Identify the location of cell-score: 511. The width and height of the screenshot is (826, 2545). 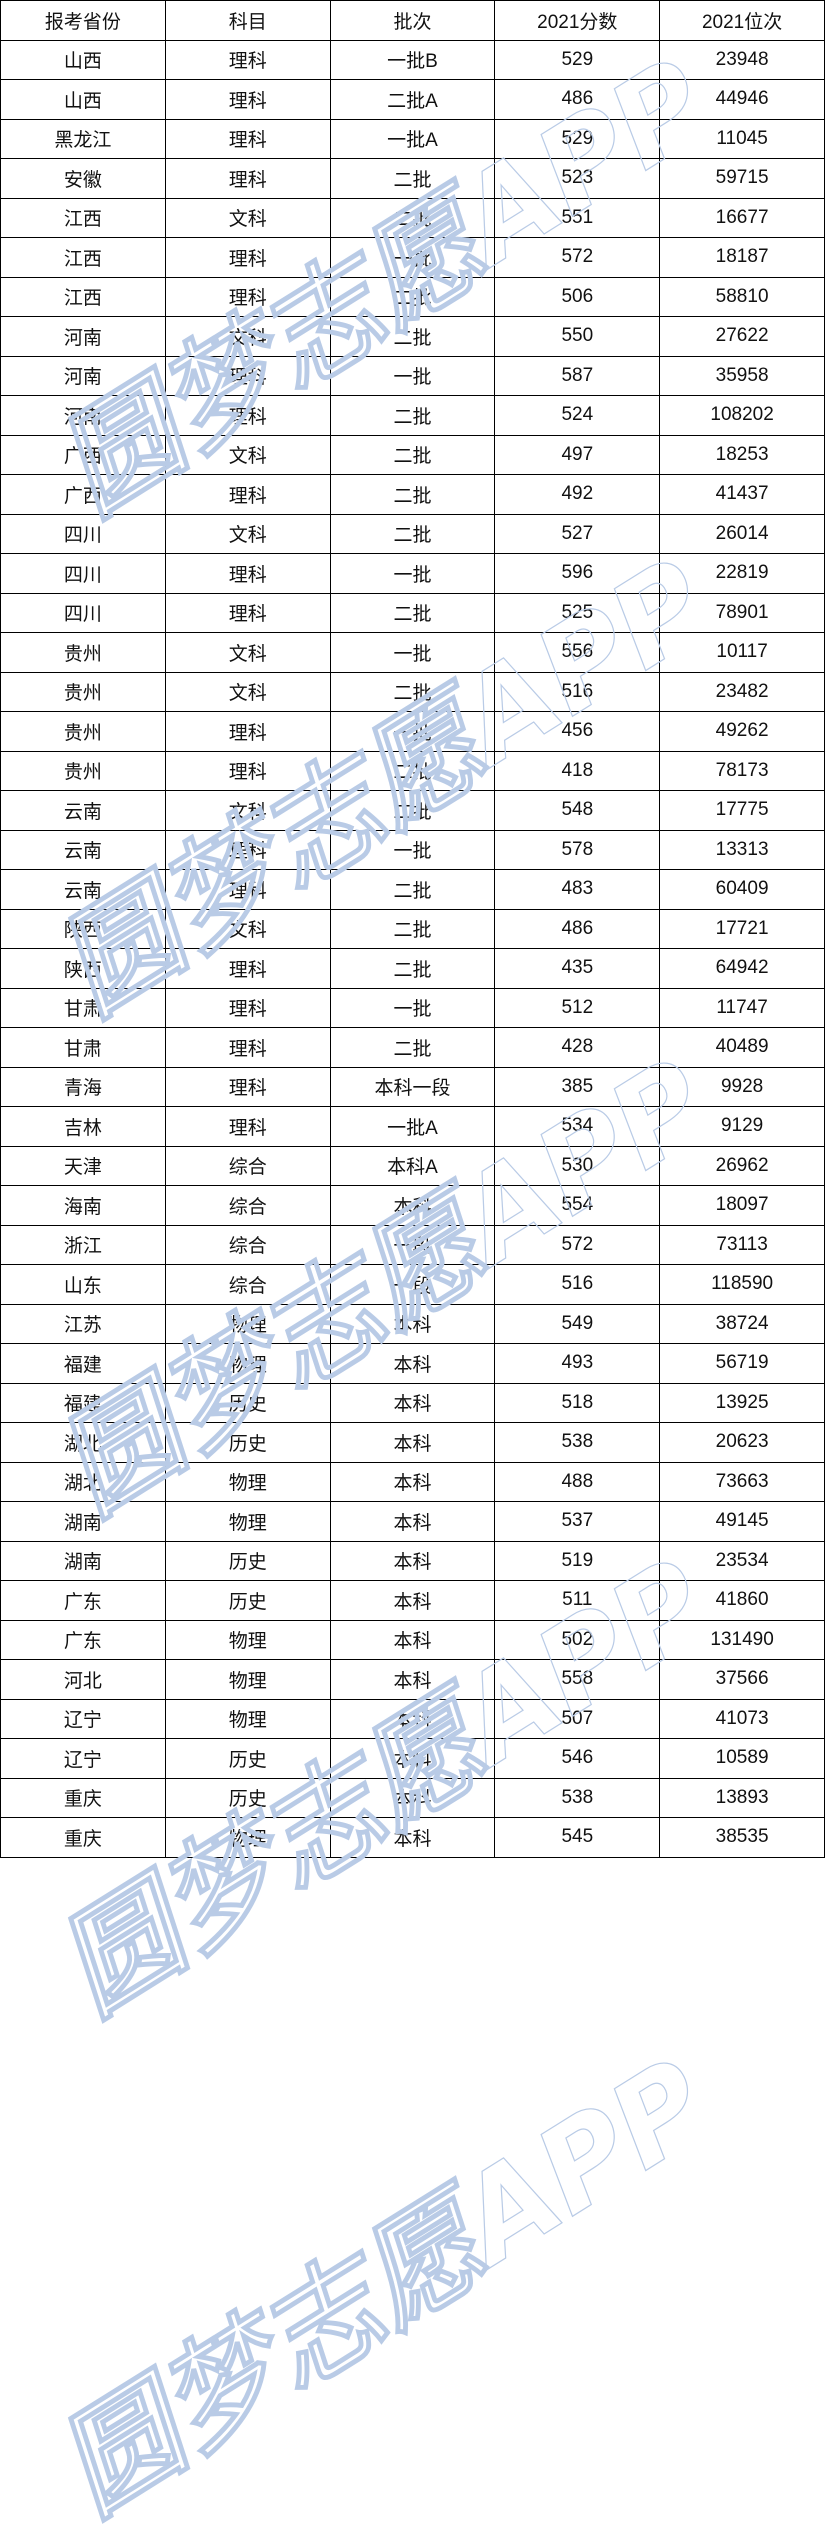
(577, 1600).